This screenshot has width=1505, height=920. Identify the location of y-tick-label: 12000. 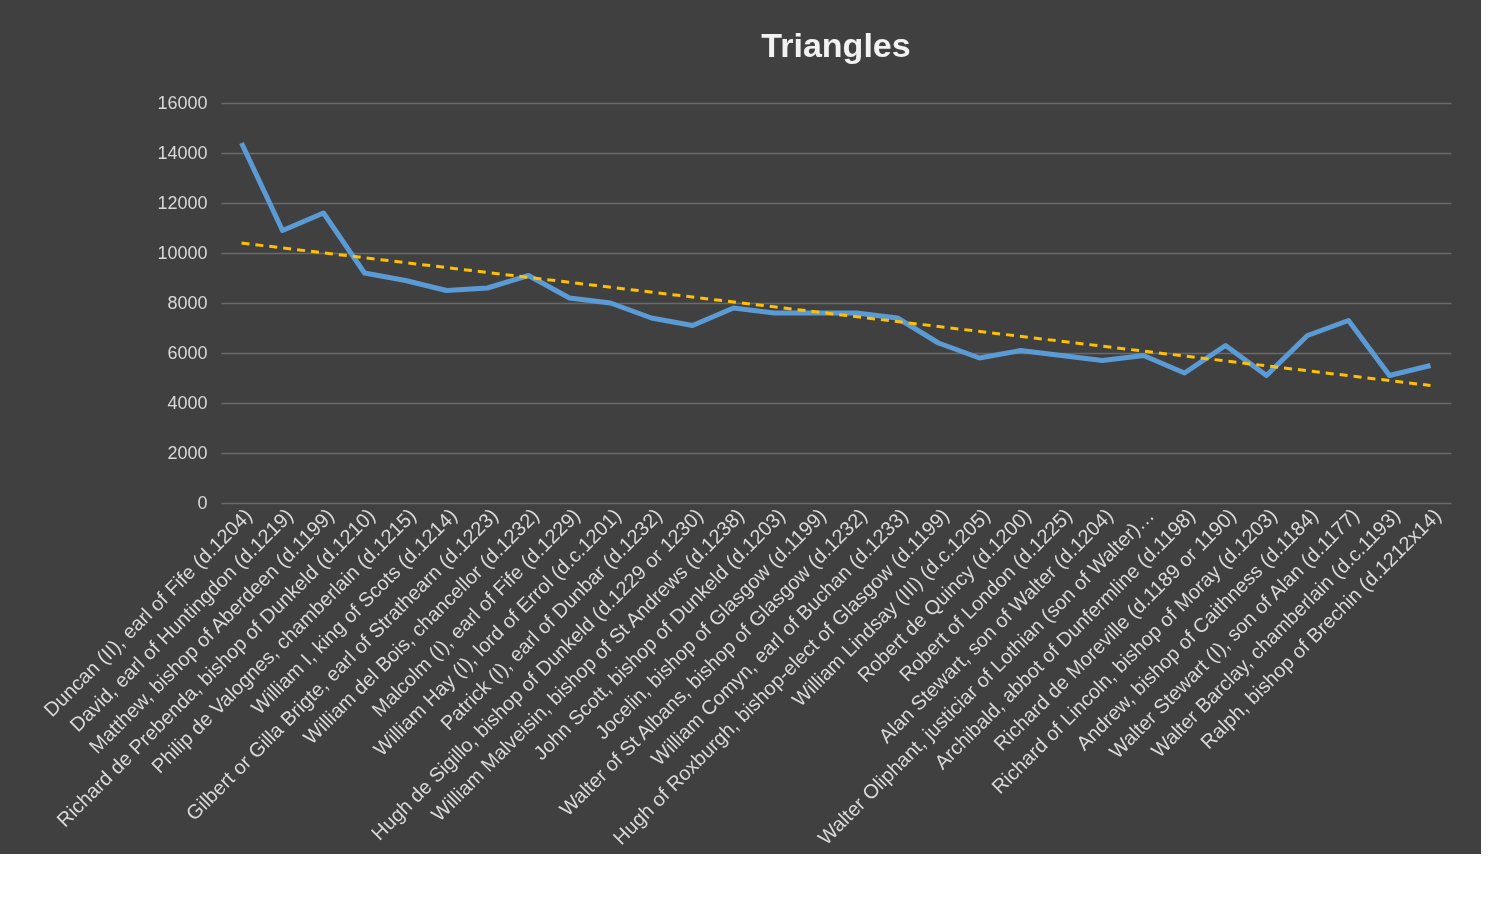
(182, 202).